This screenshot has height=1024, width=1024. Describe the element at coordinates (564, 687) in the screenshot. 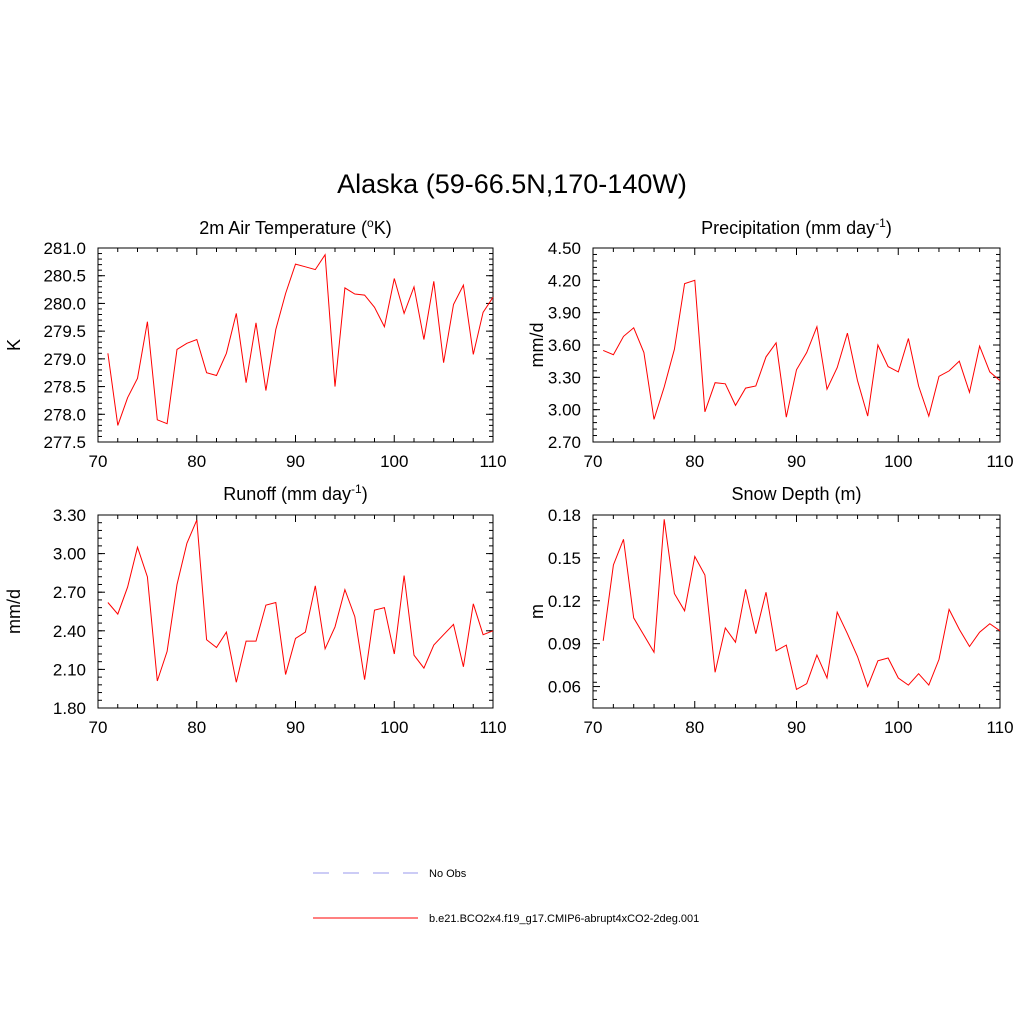

I see `y-tick-label: 0.06` at that location.